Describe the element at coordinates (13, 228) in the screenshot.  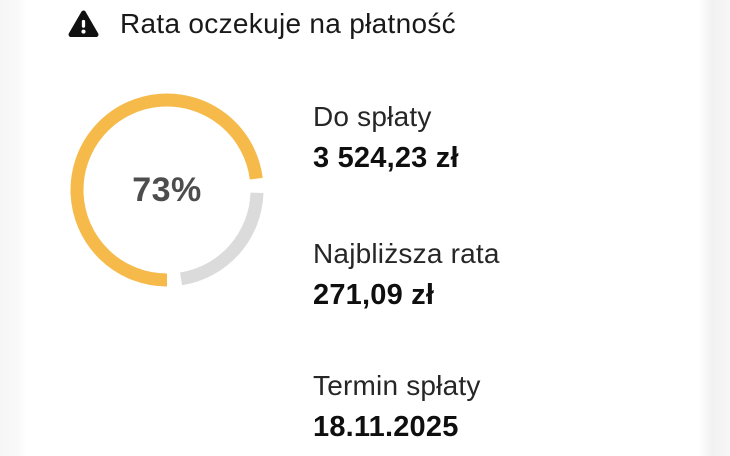
I see `page-edge-left` at that location.